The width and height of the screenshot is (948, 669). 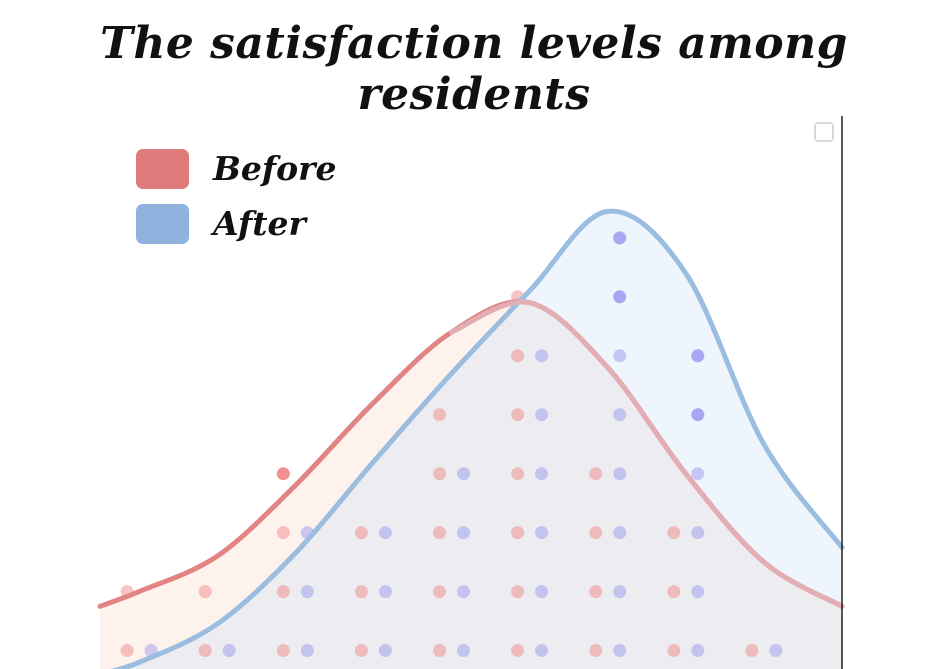 What do you see at coordinates (474, 69) in the screenshot?
I see `chart-title: The satisfaction levels among residents` at bounding box center [474, 69].